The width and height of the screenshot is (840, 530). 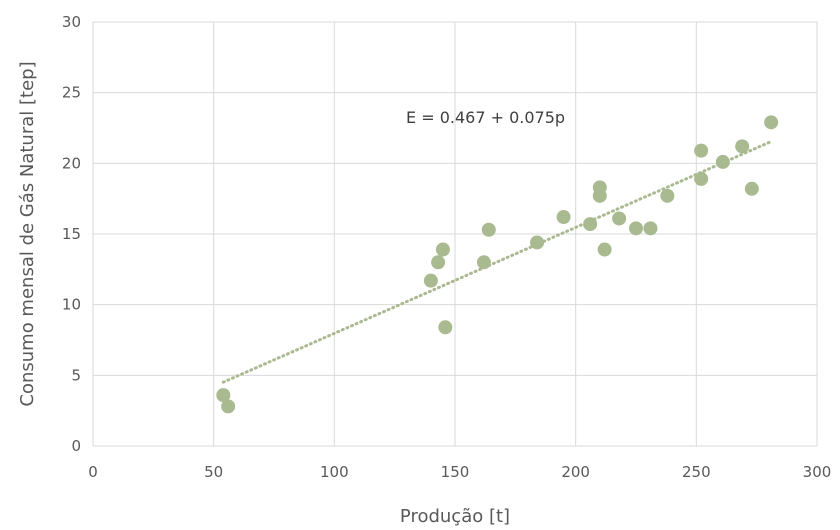 I want to click on y-tick-label: 10, so click(x=71, y=305).